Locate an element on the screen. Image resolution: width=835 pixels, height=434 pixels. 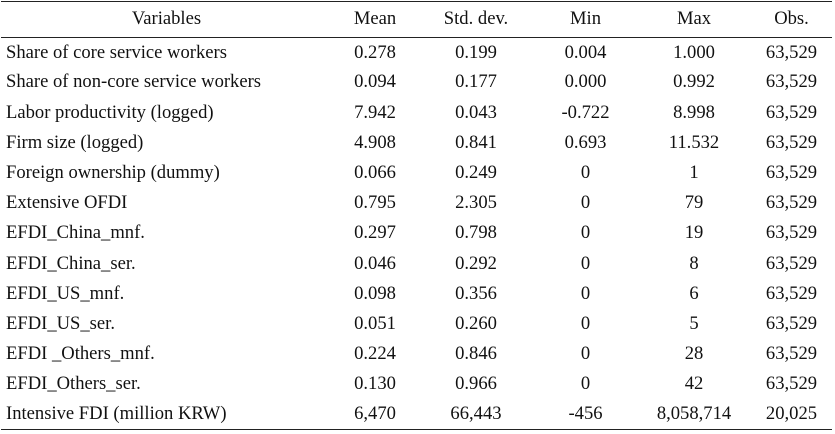
cell-variable: Foreign ownership (dummy) is located at coordinates (113, 173).